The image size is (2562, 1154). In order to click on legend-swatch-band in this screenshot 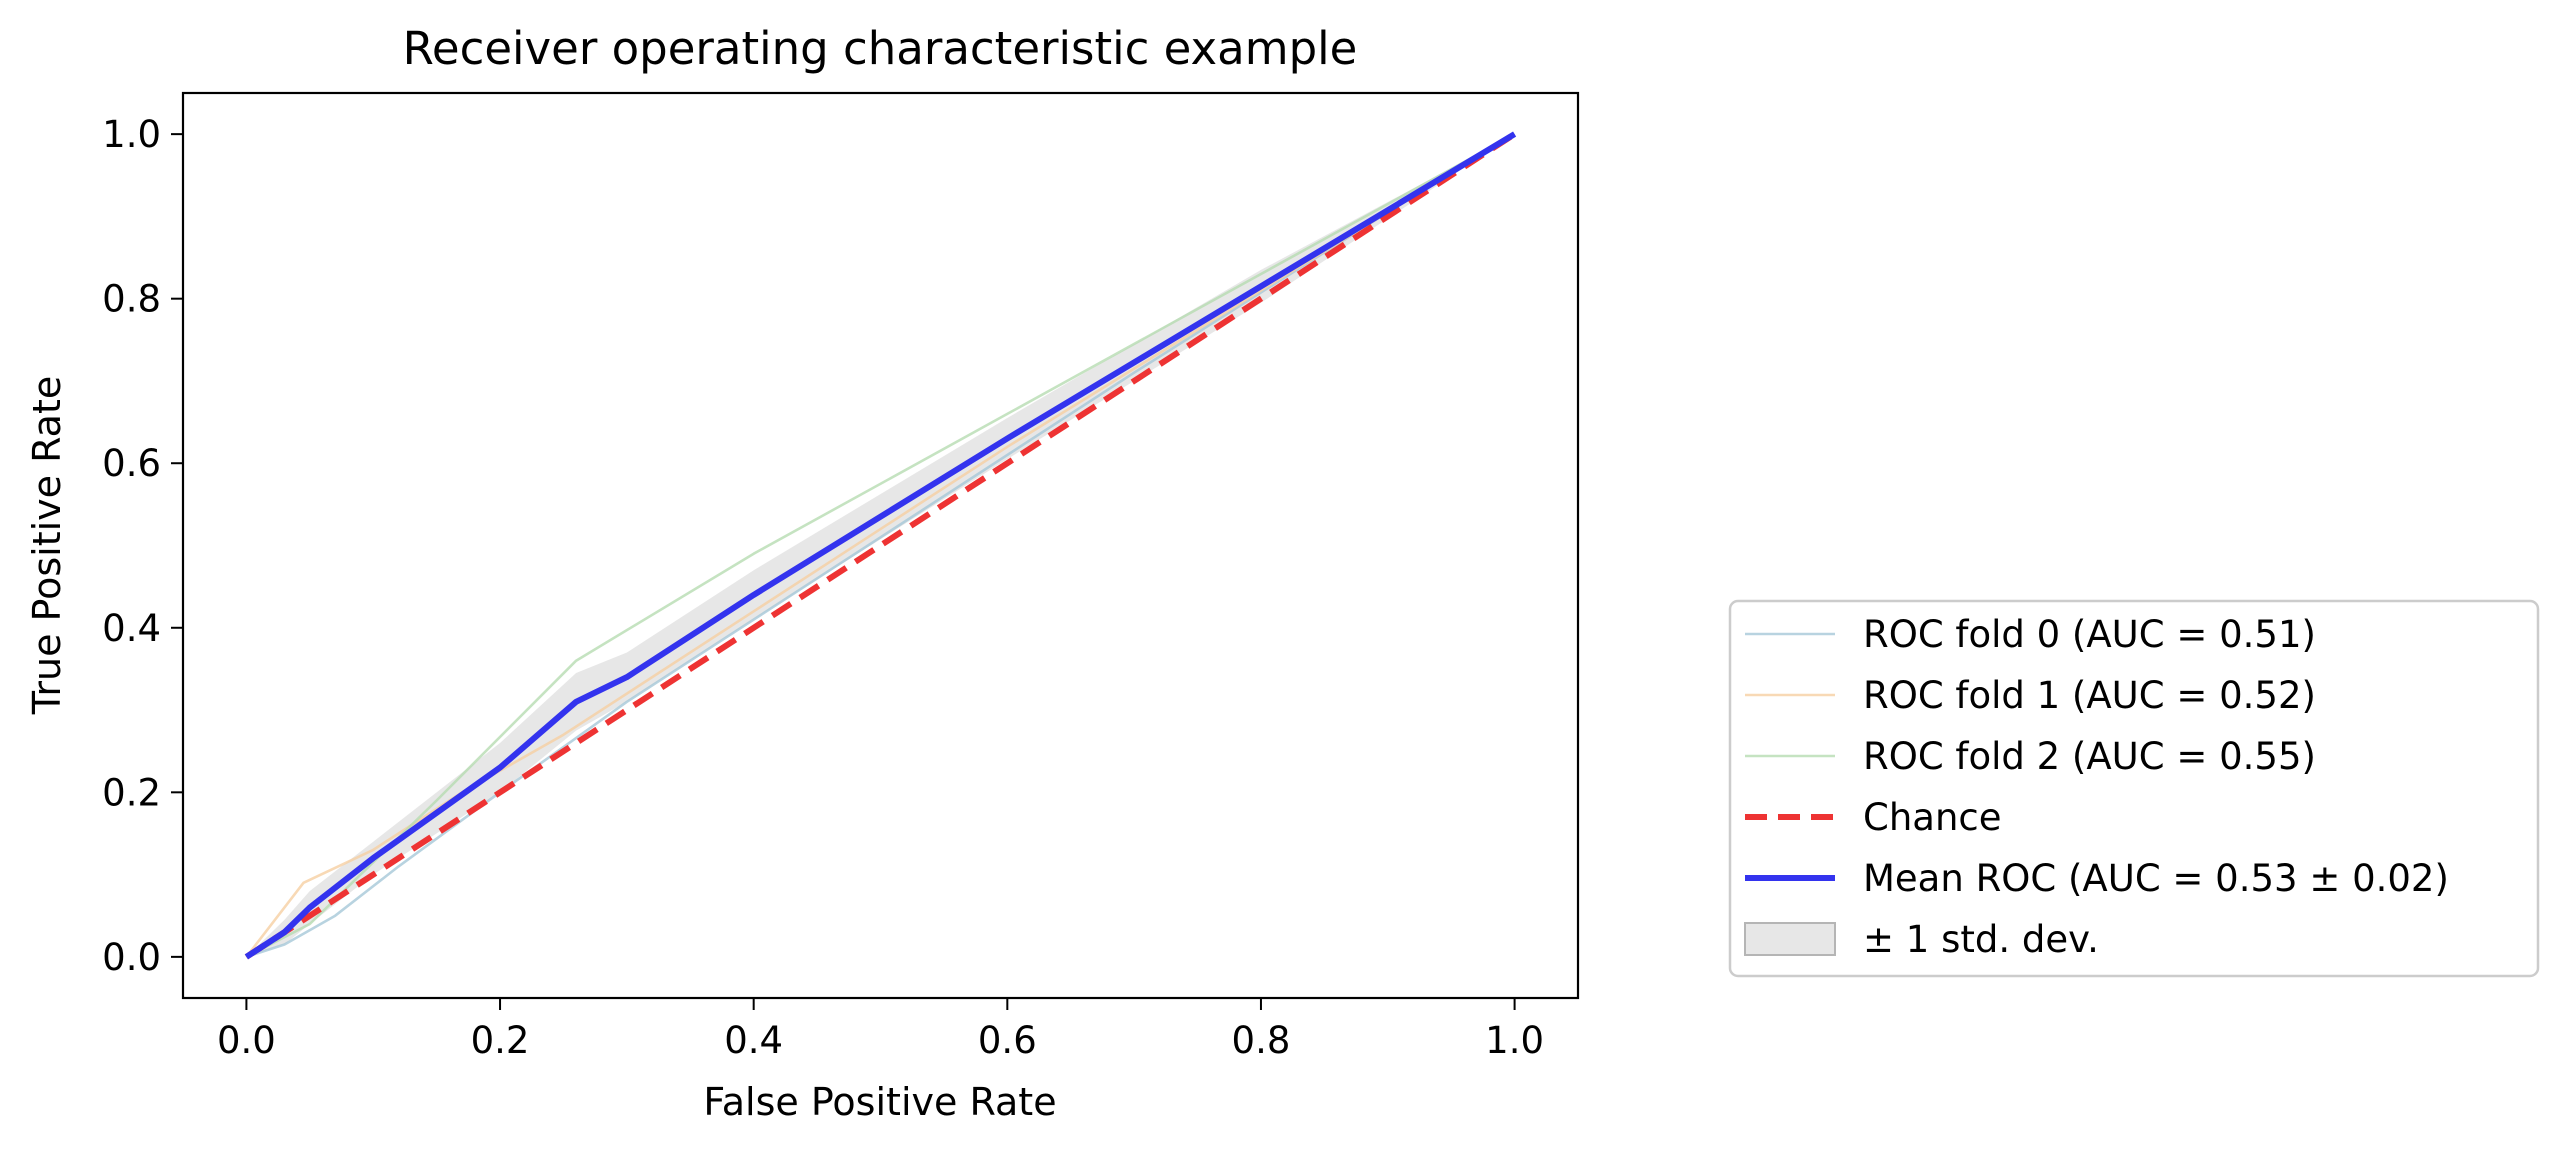, I will do `click(1790, 939)`.